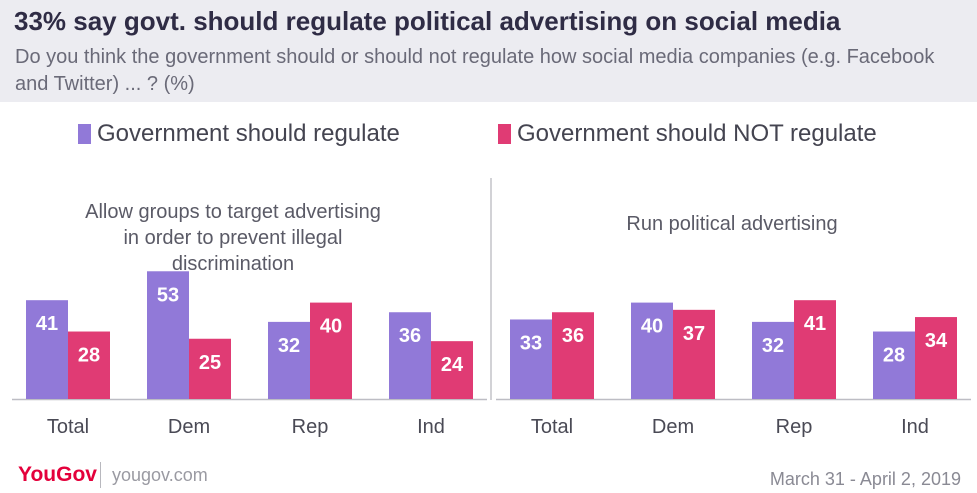  What do you see at coordinates (504, 134) in the screenshot?
I see `legend-swatch-should-not` at bounding box center [504, 134].